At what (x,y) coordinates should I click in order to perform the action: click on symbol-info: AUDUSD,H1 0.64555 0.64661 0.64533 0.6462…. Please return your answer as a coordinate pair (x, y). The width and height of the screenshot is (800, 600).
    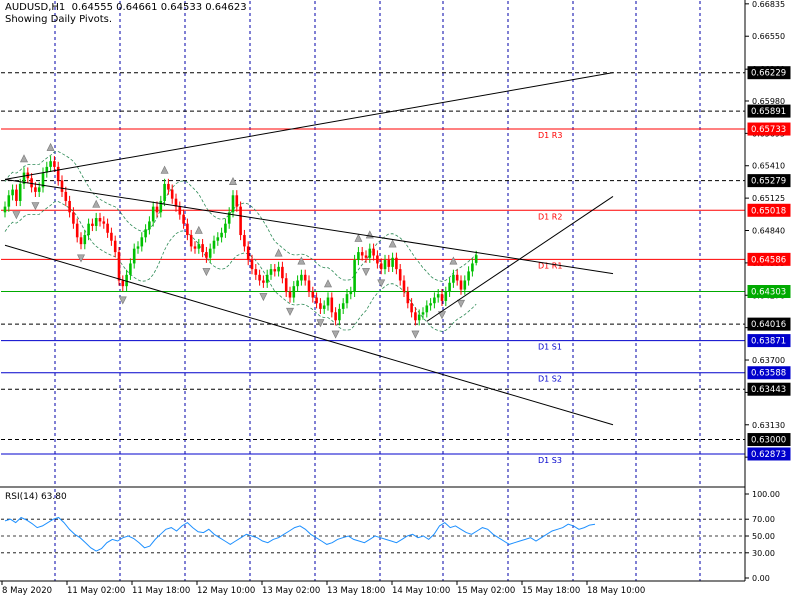
    Looking at the image, I should click on (126, 7).